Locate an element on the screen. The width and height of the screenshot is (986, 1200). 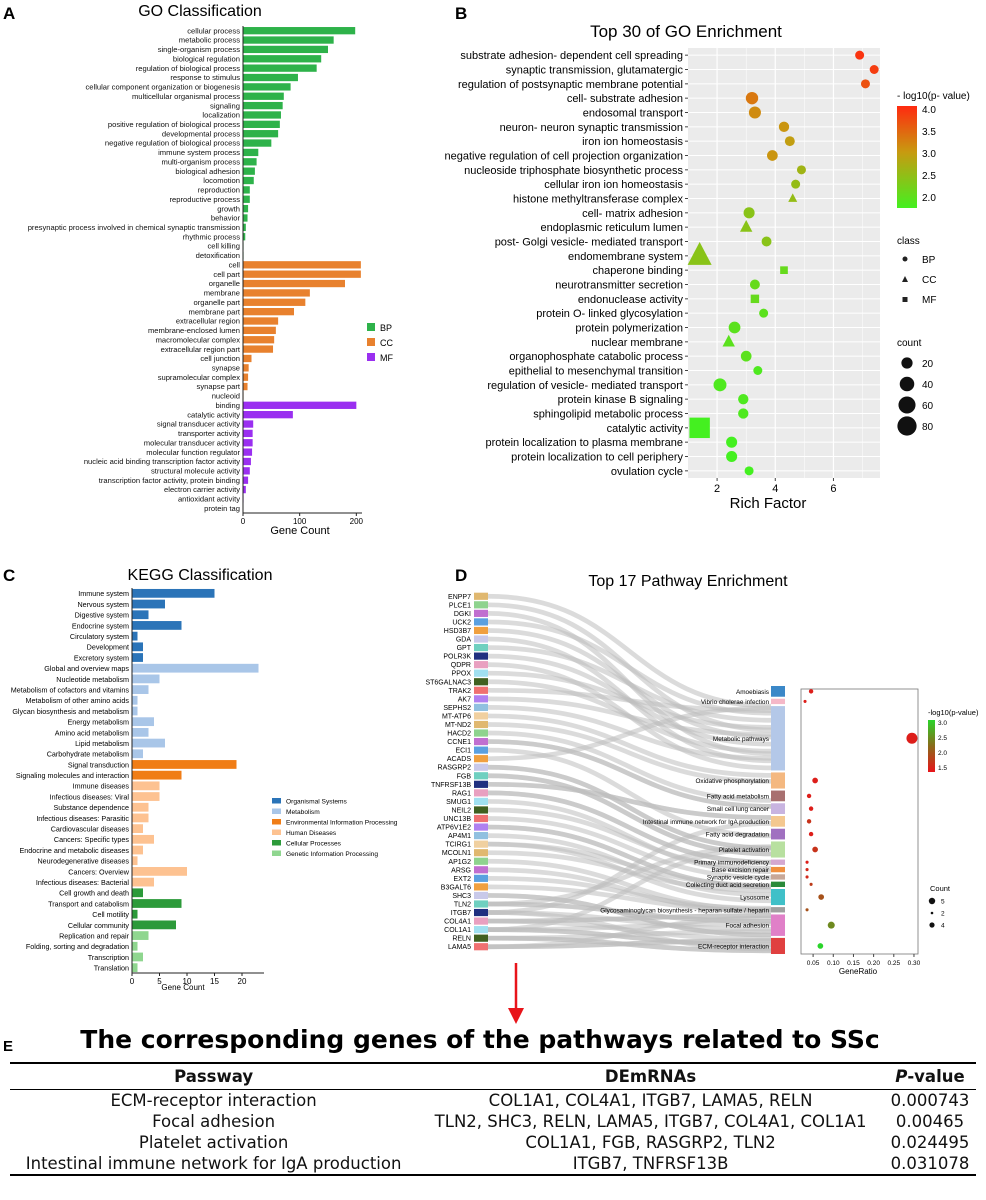
kegg-bar-label: Amino acid metabolism is located at coordinates (92, 732).